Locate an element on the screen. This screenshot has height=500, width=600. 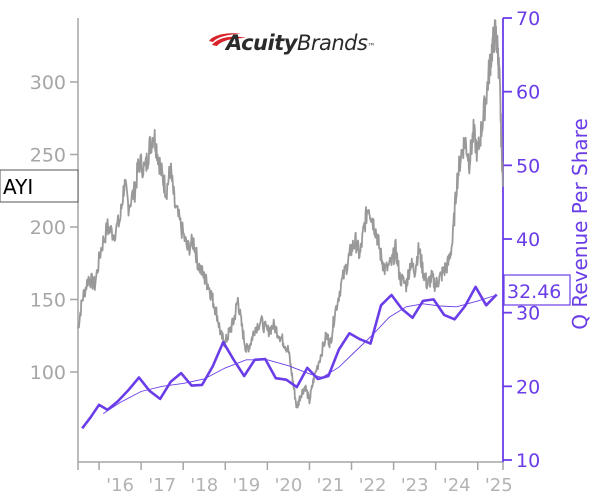
right-axis-label: Q Revenue Per Share is located at coordinates (580, 224).